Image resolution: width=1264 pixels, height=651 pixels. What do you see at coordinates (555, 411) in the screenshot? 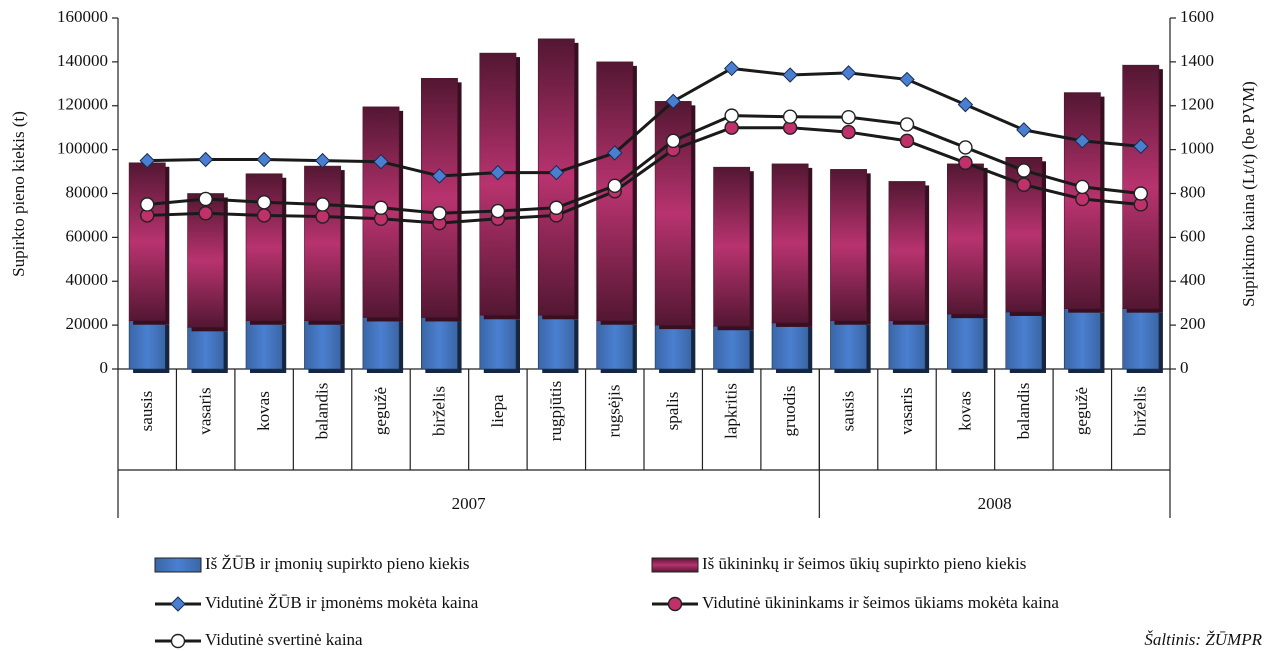
I see `x-tick-label: rugpjūtis` at bounding box center [555, 411].